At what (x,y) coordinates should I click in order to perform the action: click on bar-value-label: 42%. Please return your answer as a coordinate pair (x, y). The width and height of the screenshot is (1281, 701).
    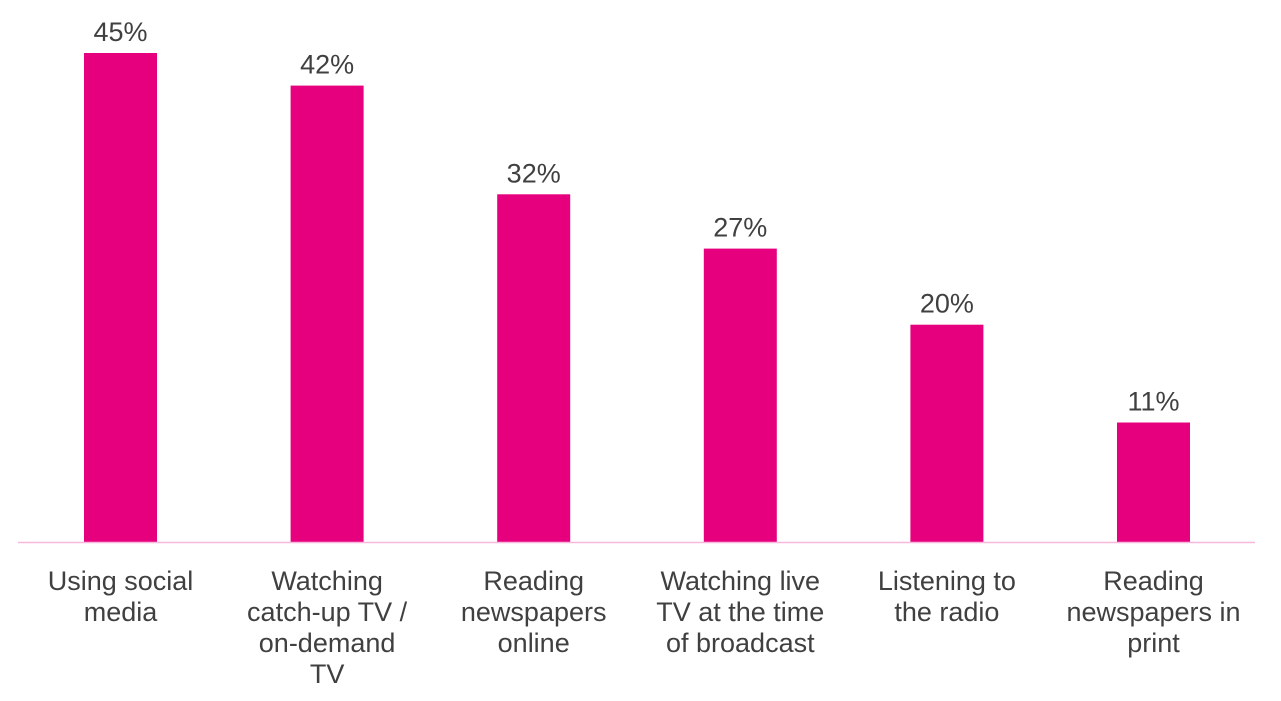
    Looking at the image, I should click on (327, 65).